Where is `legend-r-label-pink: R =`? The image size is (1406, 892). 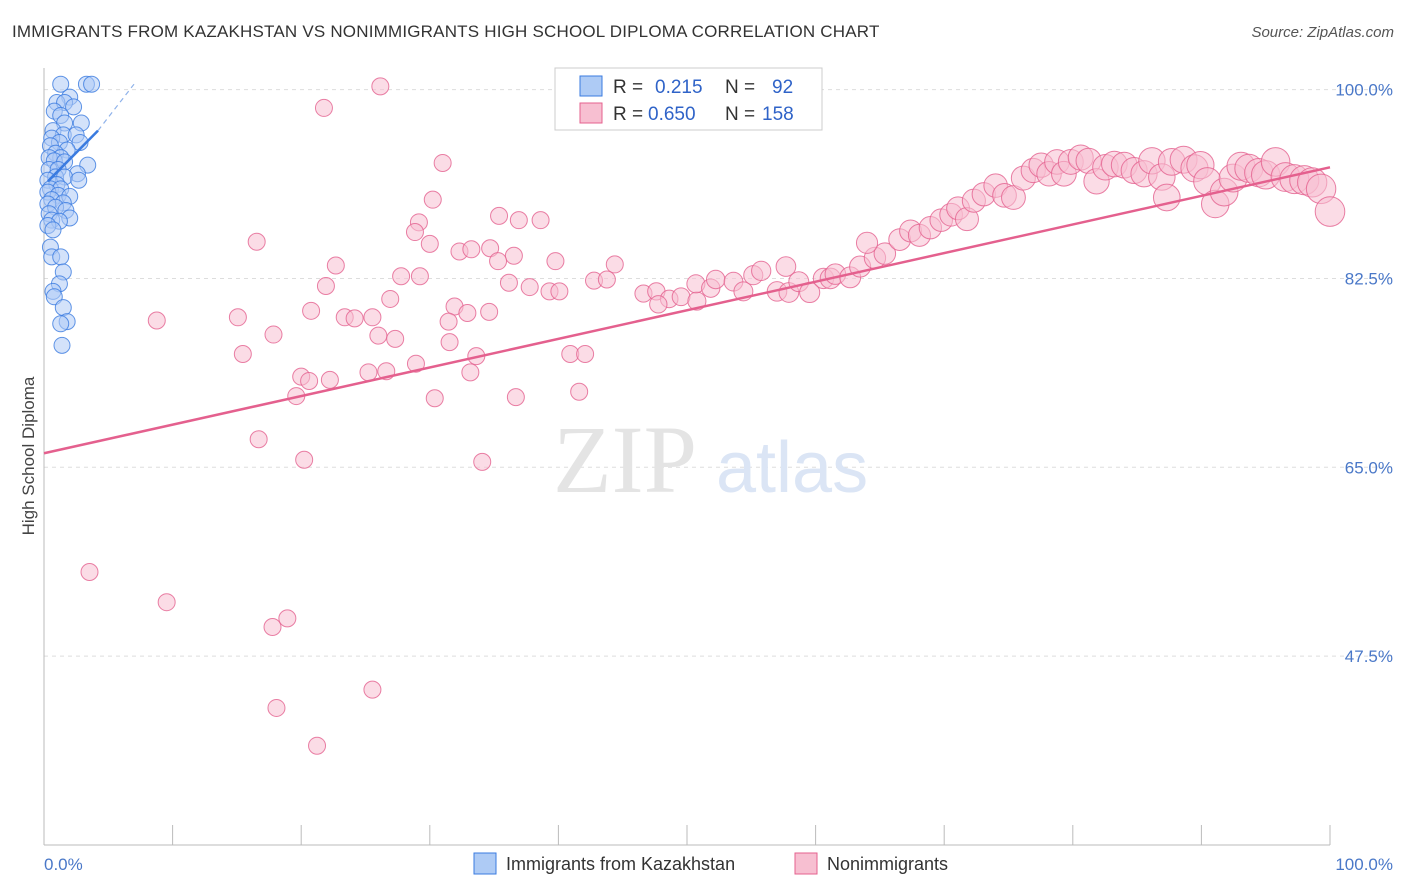
legend-r-label-pink: R = is located at coordinates (628, 114).